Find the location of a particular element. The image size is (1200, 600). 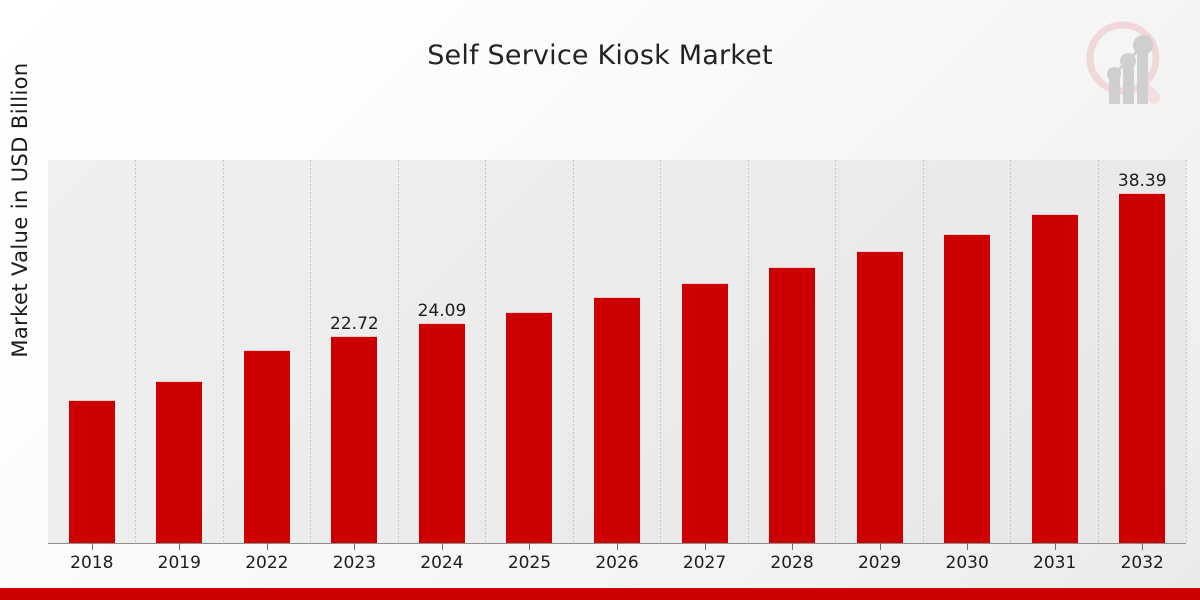

bar-column: 38.39 is located at coordinates (1142, 357).